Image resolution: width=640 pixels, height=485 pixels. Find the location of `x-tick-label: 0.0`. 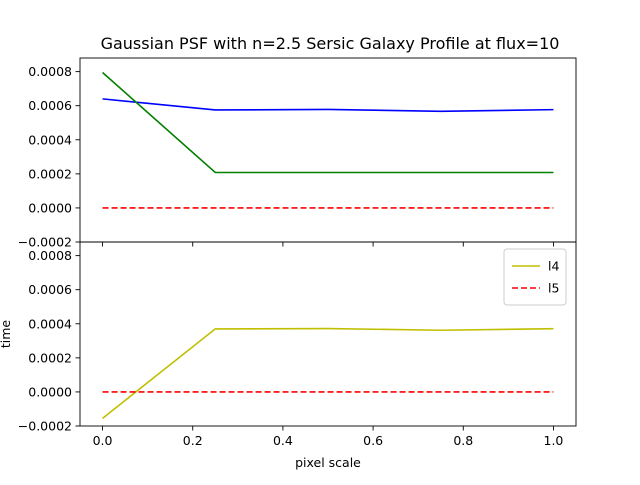

x-tick-label: 0.0 is located at coordinates (103, 440).